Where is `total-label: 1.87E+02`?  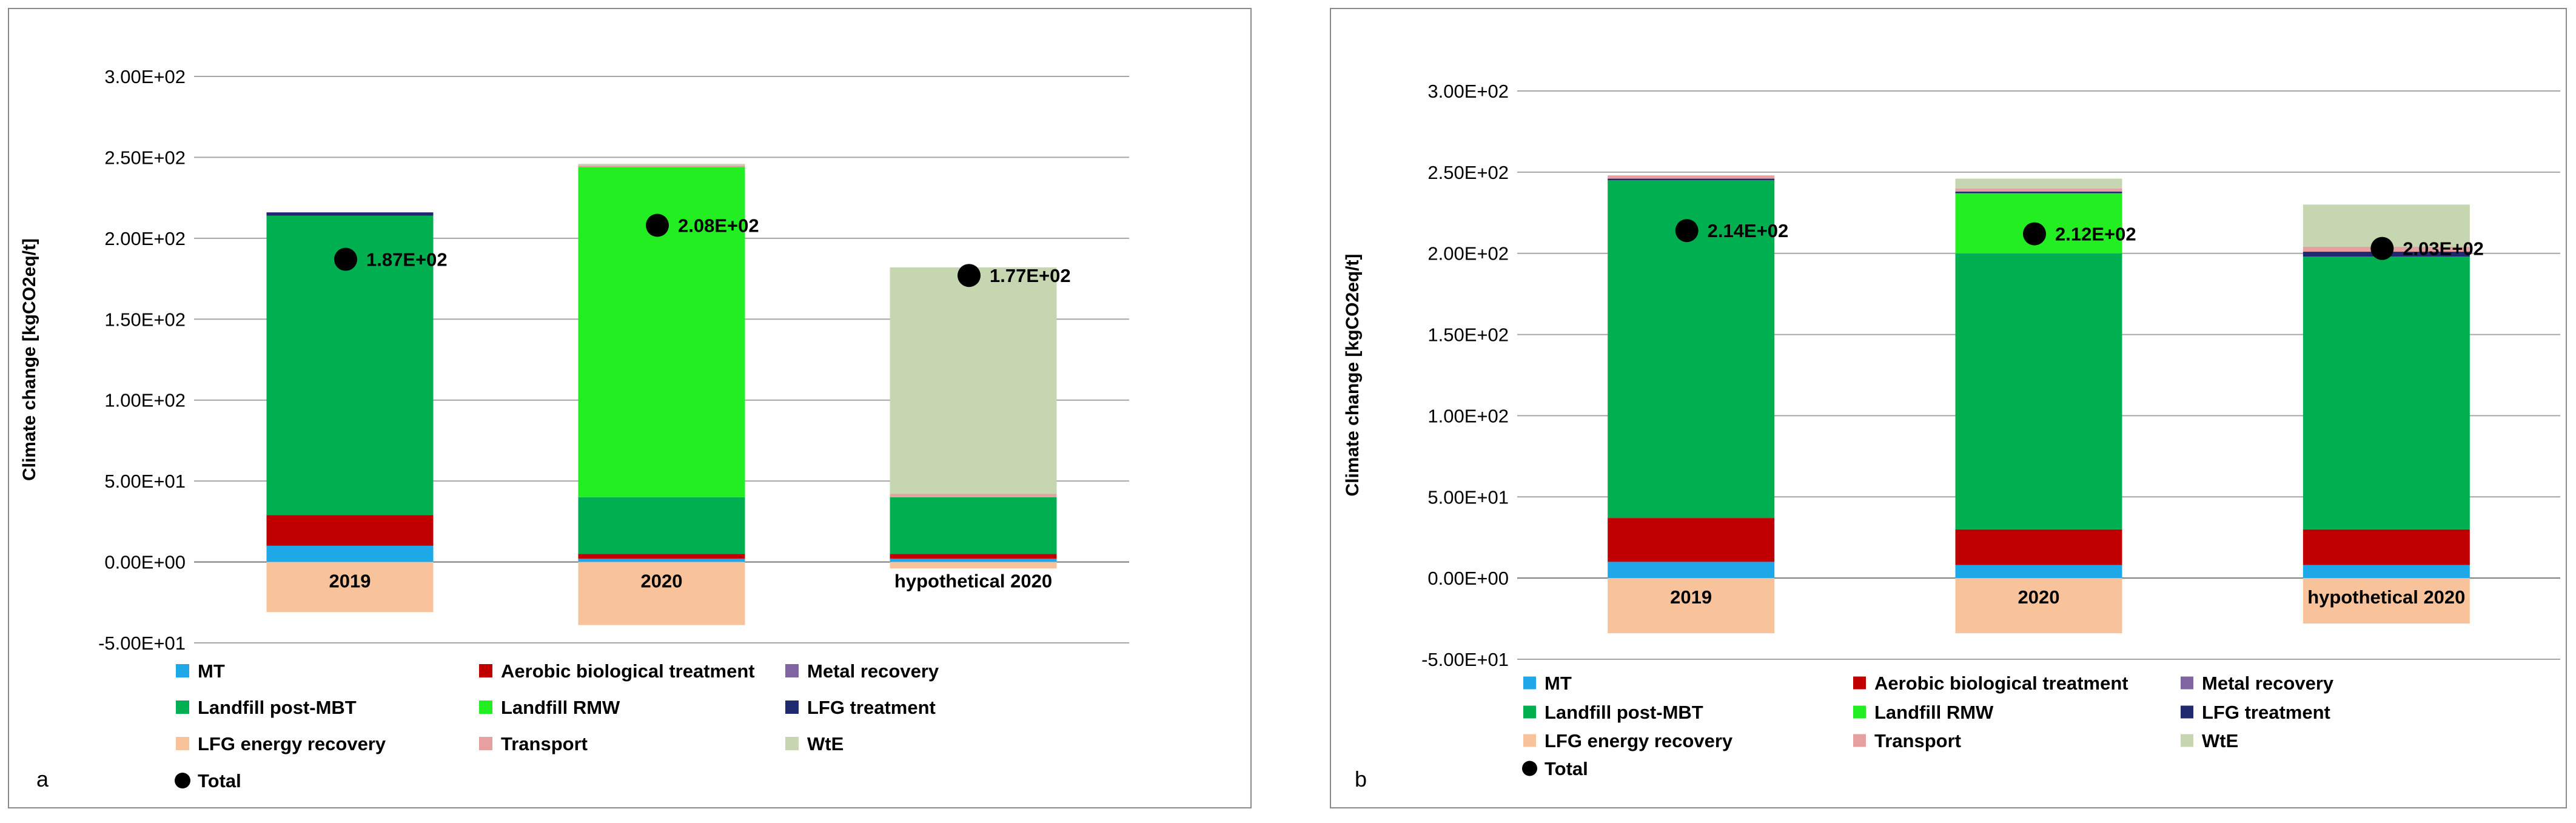
total-label: 1.87E+02 is located at coordinates (407, 259).